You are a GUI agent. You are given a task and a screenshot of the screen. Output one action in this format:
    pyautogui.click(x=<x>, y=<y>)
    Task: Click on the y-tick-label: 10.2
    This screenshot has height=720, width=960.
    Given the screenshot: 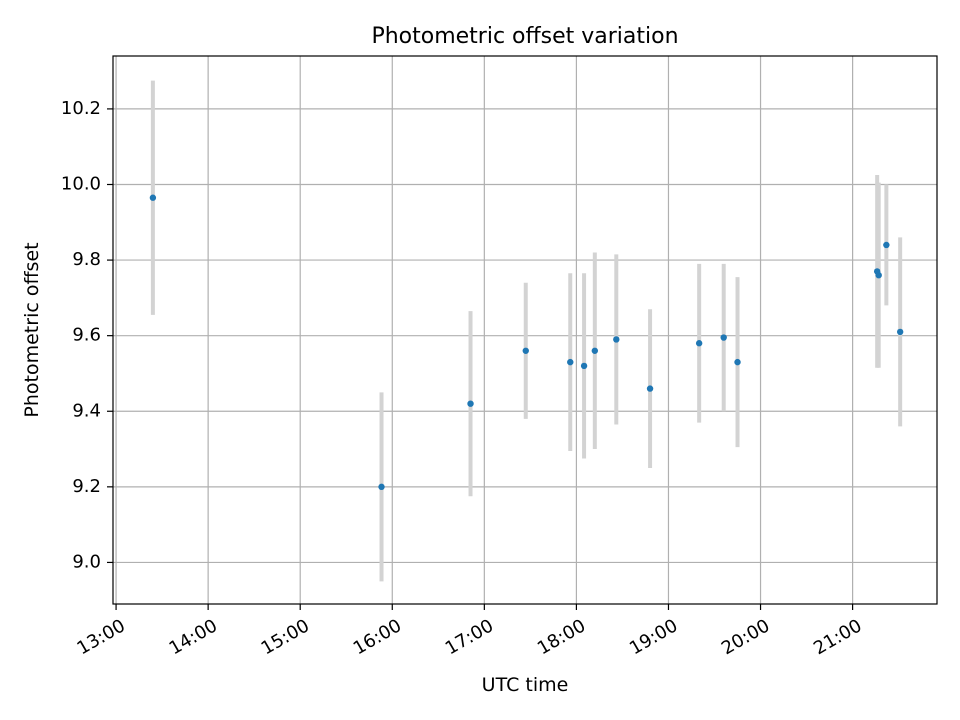 What is the action you would take?
    pyautogui.click(x=81, y=108)
    